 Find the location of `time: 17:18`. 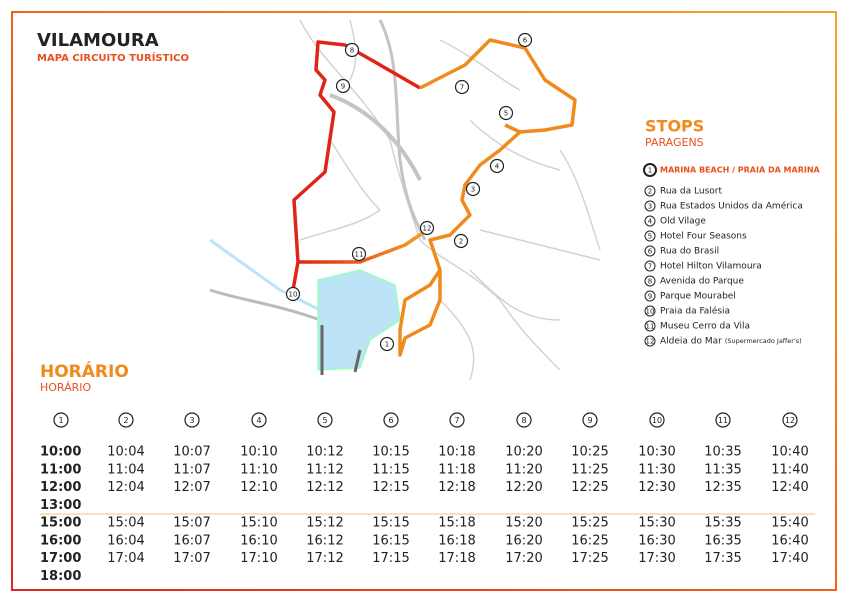

time: 17:18 is located at coordinates (456, 558).